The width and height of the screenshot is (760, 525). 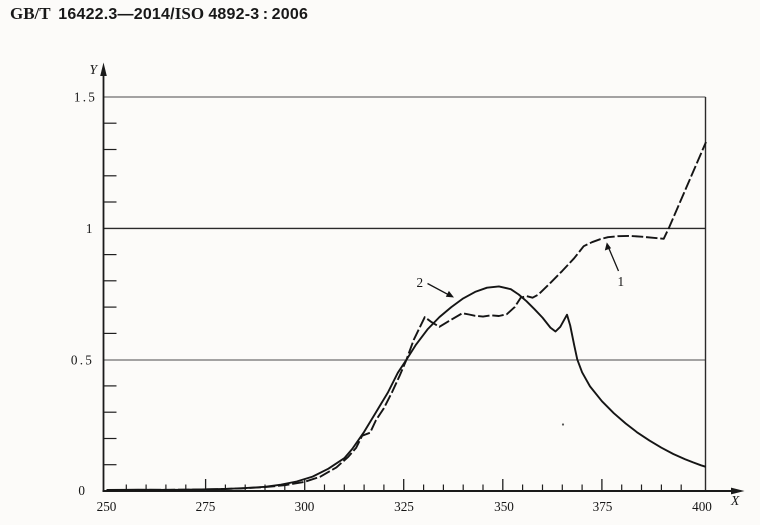 I want to click on svg-text: 325, so click(x=404, y=506).